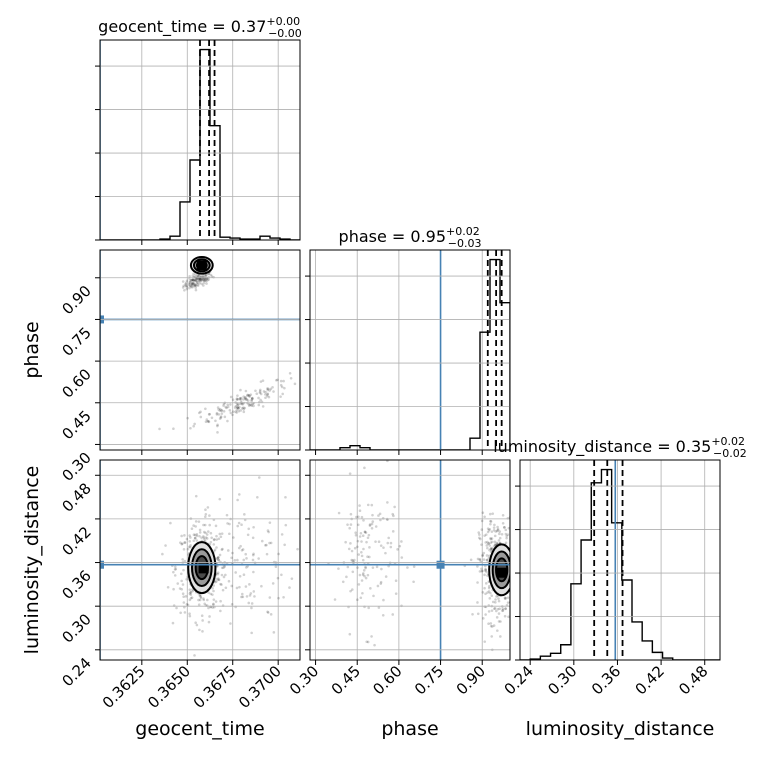  What do you see at coordinates (76, 300) in the screenshot?
I see `y-tick-label: 0.90` at bounding box center [76, 300].